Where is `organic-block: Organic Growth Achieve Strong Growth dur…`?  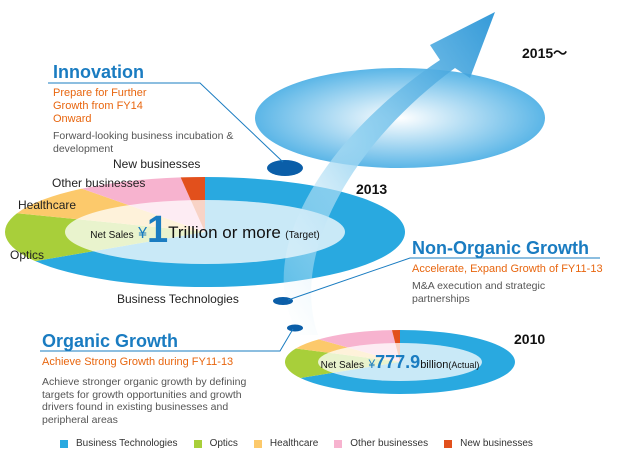 organic-block: Organic Growth Achieve Strong Growth dur… is located at coordinates (152, 378).